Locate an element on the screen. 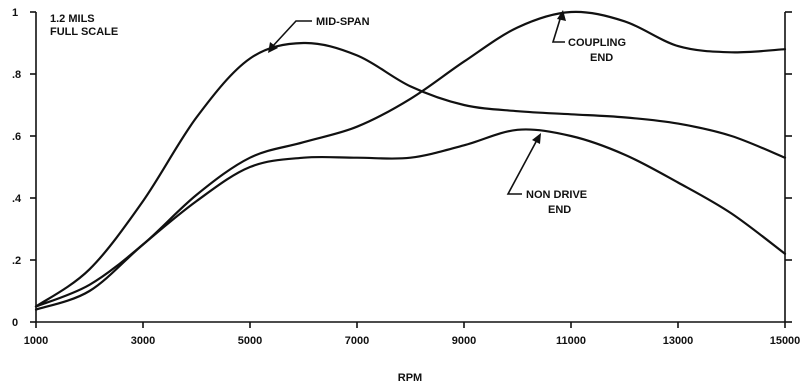  y-tick-label: 0 is located at coordinates (15, 323).